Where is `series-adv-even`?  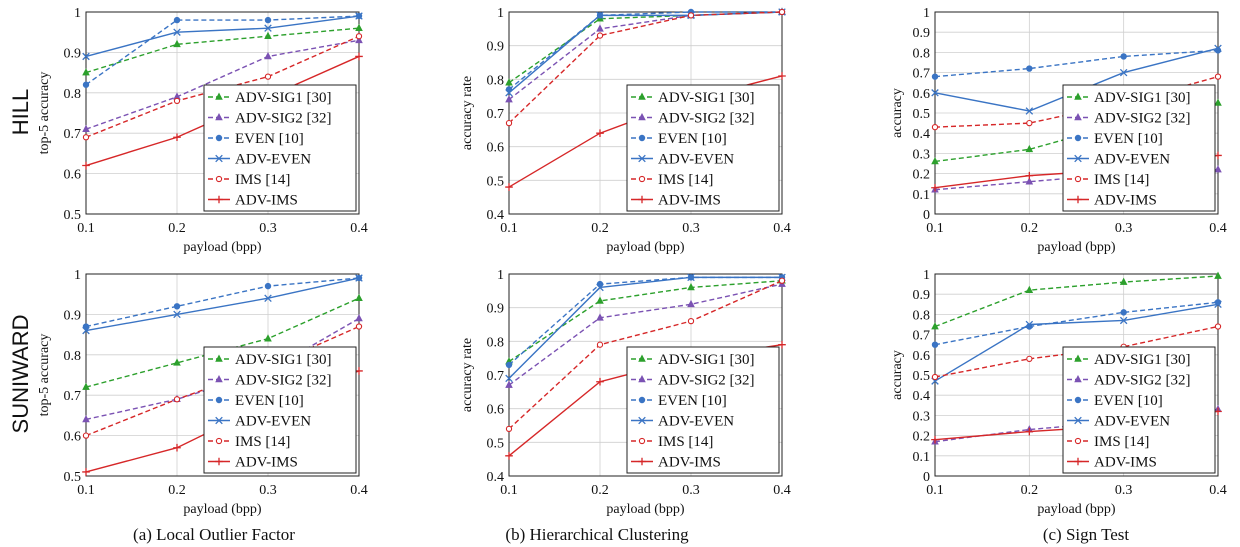 series-adv-even is located at coordinates (222, 304).